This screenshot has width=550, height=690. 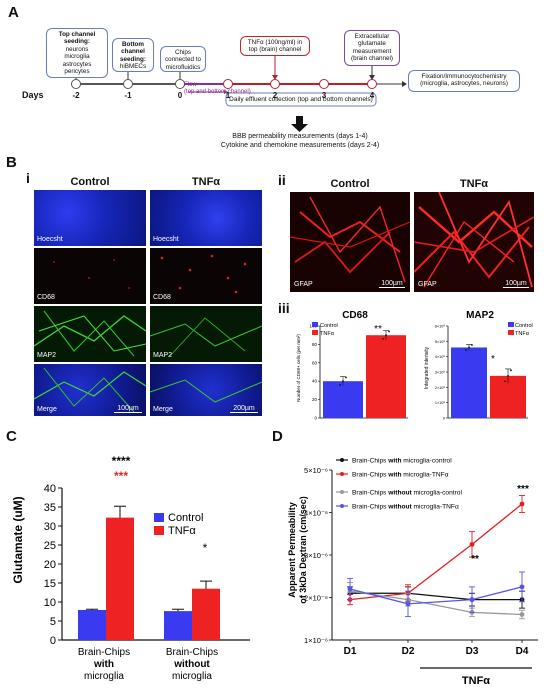 I want to click on box-top-seeding-line: neurons, so click(x=77, y=49).